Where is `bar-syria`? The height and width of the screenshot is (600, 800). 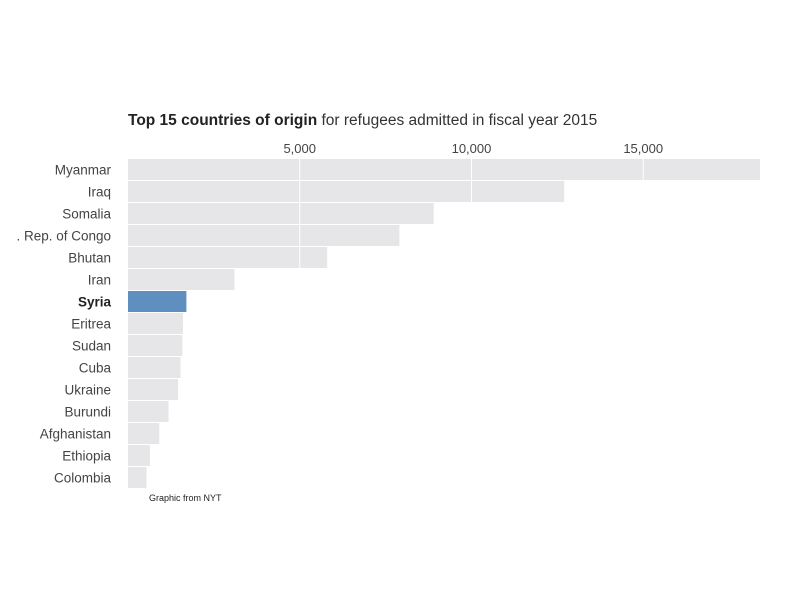
bar-syria is located at coordinates (157, 301).